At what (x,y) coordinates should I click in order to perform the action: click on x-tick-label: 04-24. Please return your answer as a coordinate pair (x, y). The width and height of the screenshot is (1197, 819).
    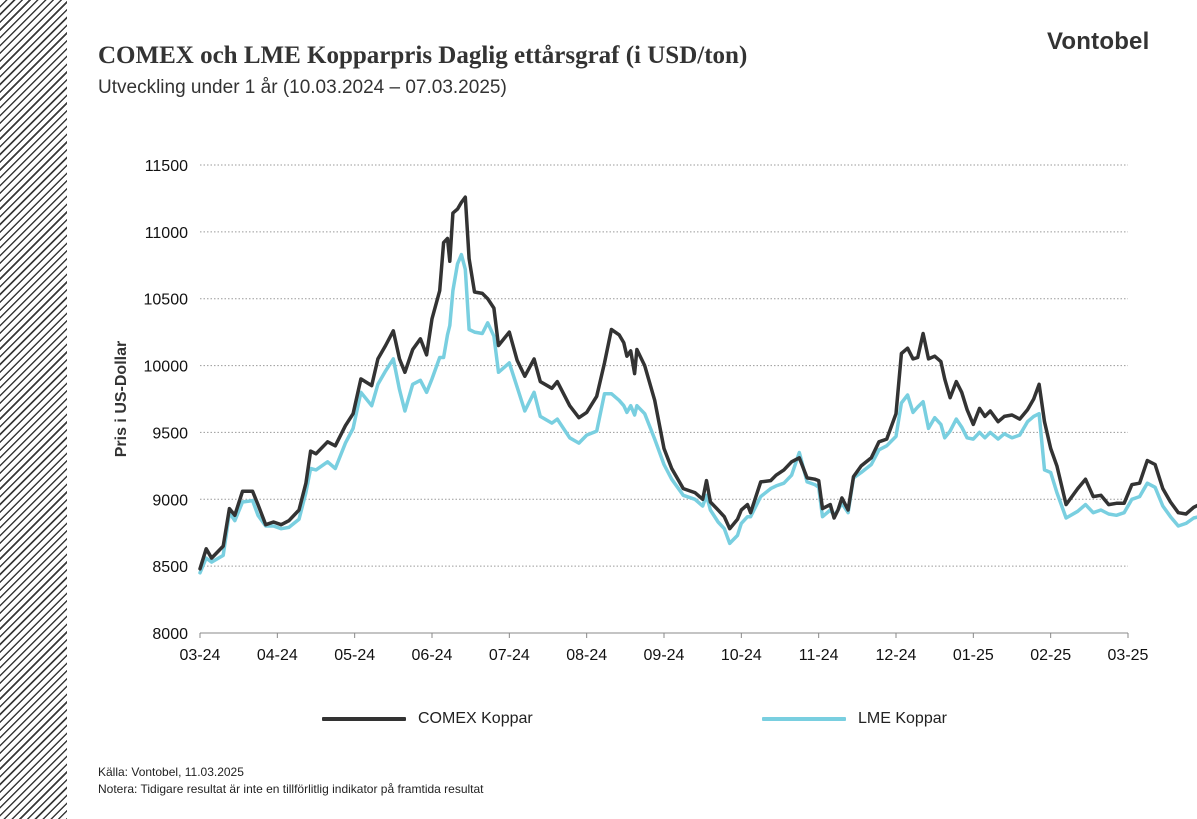
    Looking at the image, I should click on (277, 655).